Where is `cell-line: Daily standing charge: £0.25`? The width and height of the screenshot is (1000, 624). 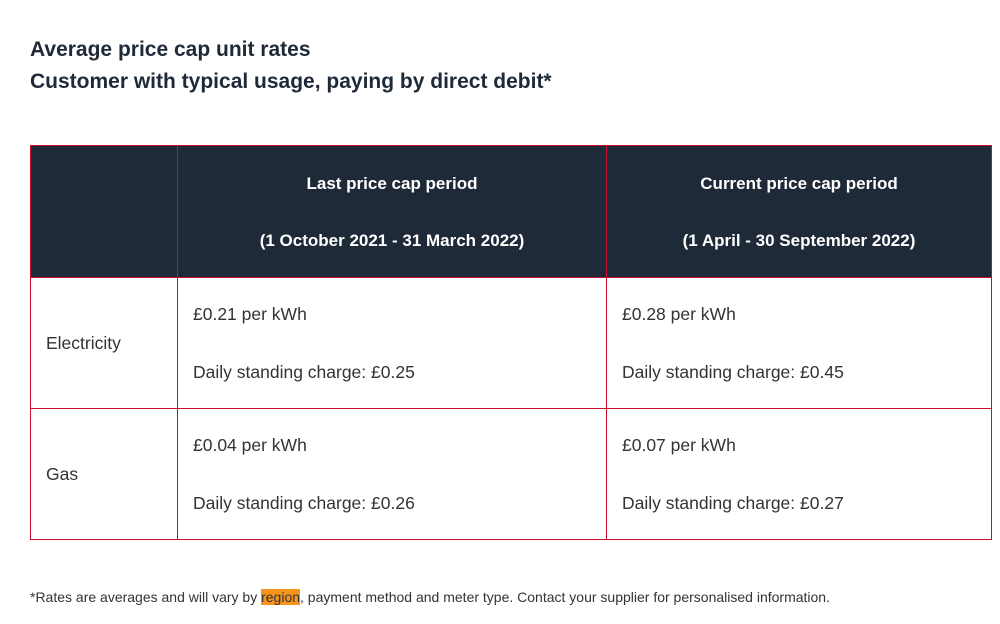
cell-line: Daily standing charge: £0.25 is located at coordinates (304, 372).